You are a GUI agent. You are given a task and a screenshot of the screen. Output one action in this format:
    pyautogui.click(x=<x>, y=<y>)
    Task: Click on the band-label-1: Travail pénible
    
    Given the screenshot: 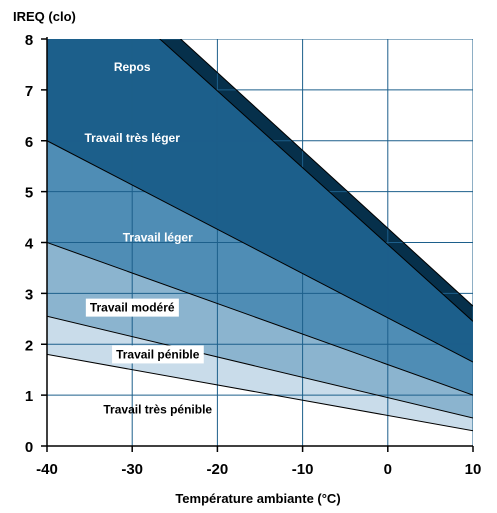 What is the action you would take?
    pyautogui.click(x=158, y=354)
    